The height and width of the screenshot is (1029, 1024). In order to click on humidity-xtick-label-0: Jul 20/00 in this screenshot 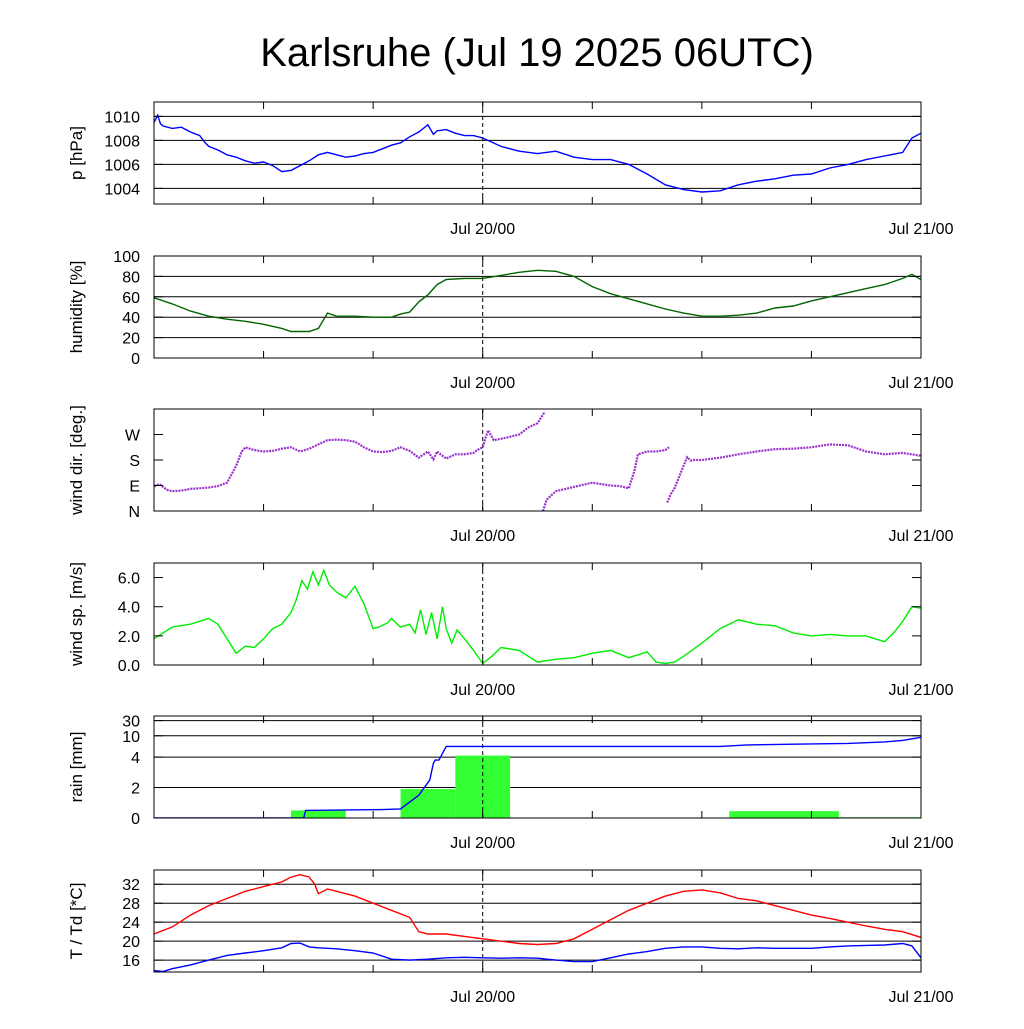, I will do `click(482, 383)`.